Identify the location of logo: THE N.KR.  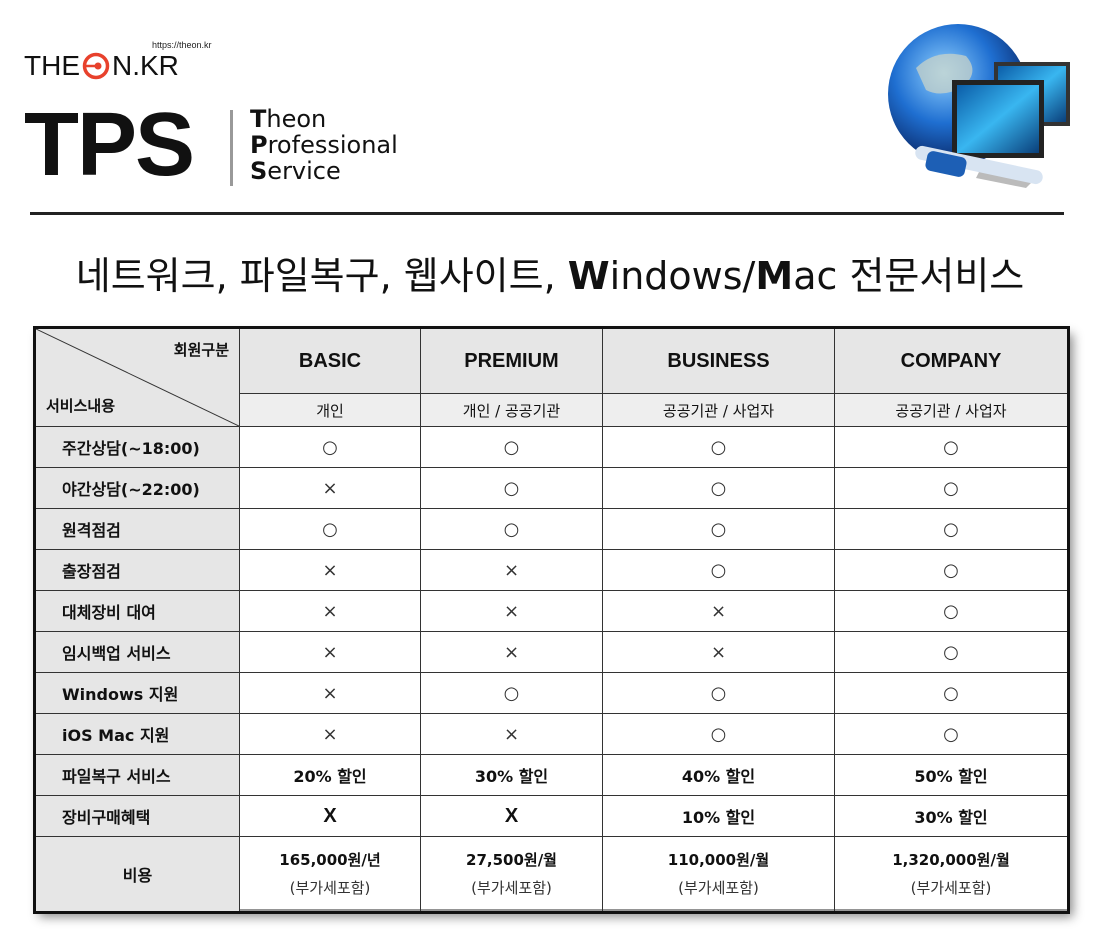
(101, 66).